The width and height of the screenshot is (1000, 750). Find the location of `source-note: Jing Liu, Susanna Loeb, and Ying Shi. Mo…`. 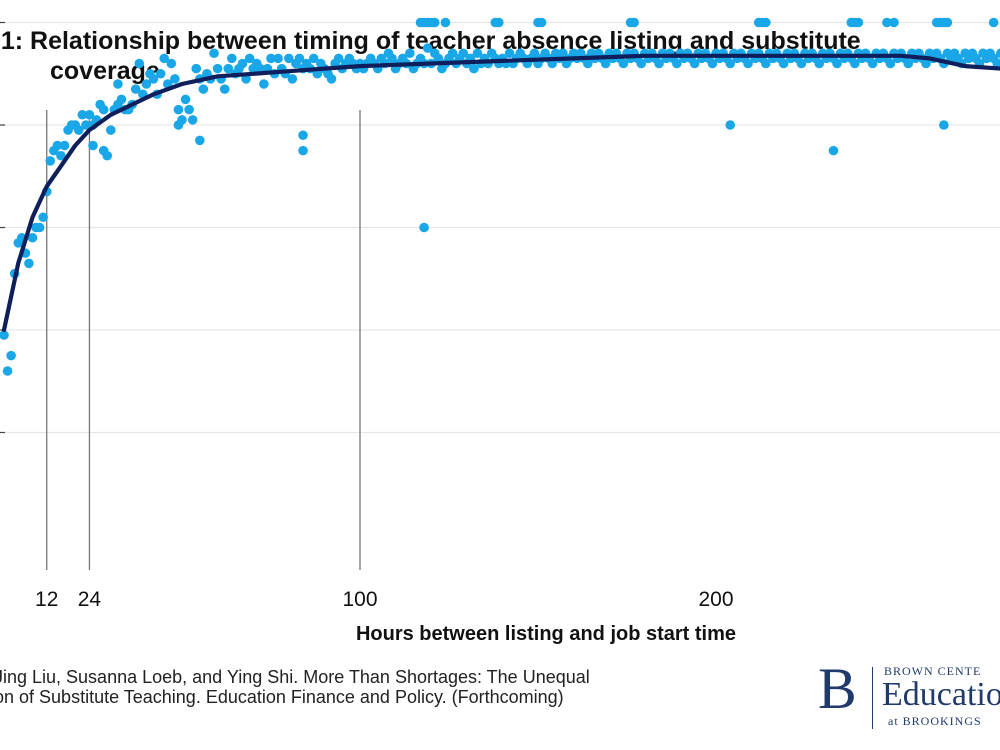

source-note: Jing Liu, Susanna Loeb, and Ying Shi. Mo… is located at coordinates (377, 687).